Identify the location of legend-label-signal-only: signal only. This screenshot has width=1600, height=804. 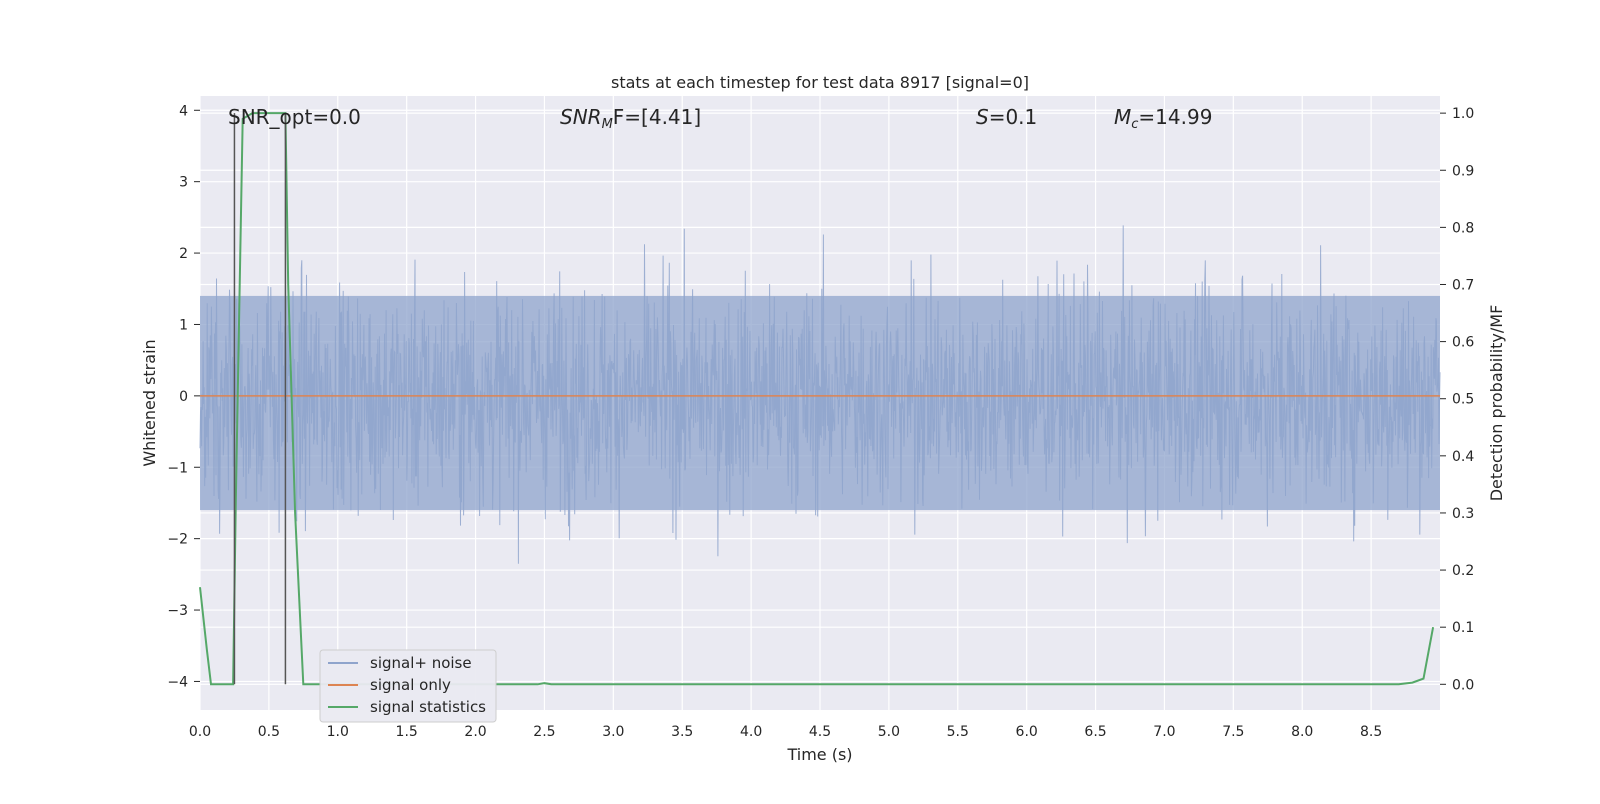
(410, 685).